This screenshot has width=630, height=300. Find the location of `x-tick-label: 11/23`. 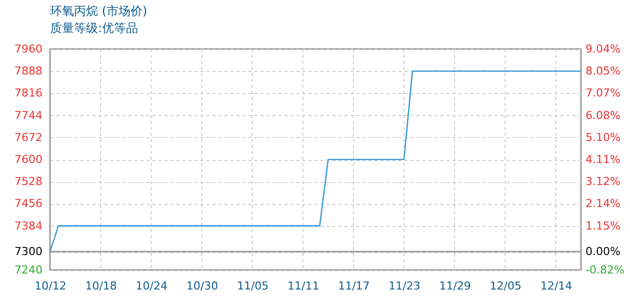

x-tick-label: 11/23 is located at coordinates (404, 286).